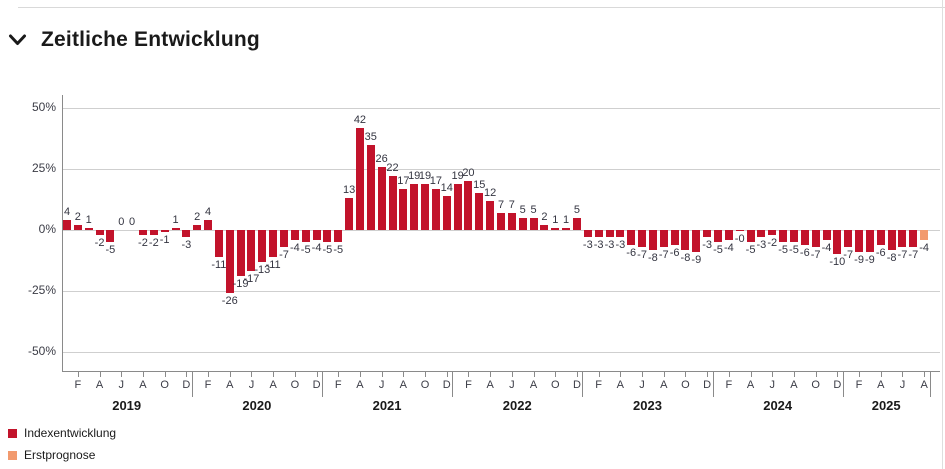 This screenshot has height=469, width=945. I want to click on bar-value-label: -2, so click(143, 242).